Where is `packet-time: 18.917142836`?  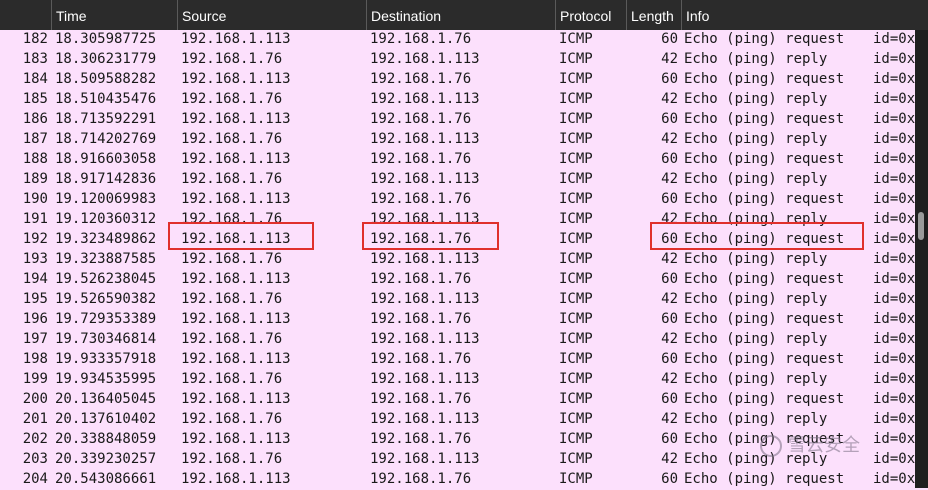 packet-time: 18.917142836 is located at coordinates (106, 179).